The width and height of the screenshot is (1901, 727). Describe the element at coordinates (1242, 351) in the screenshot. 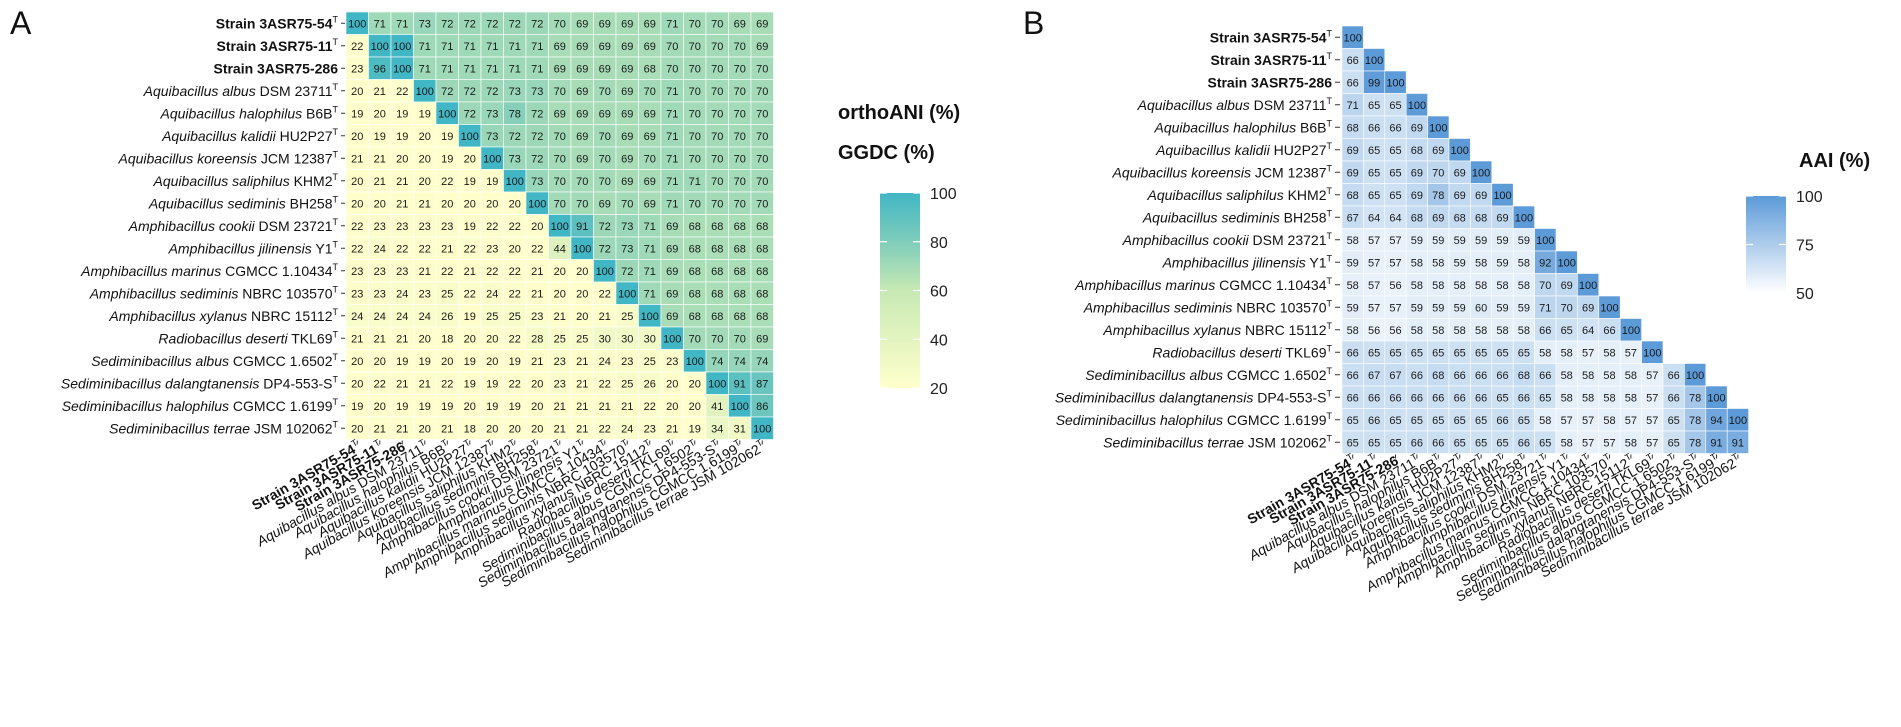

I see `heatmap-b-row-label: Radiobacillus deserti TKL69T` at that location.